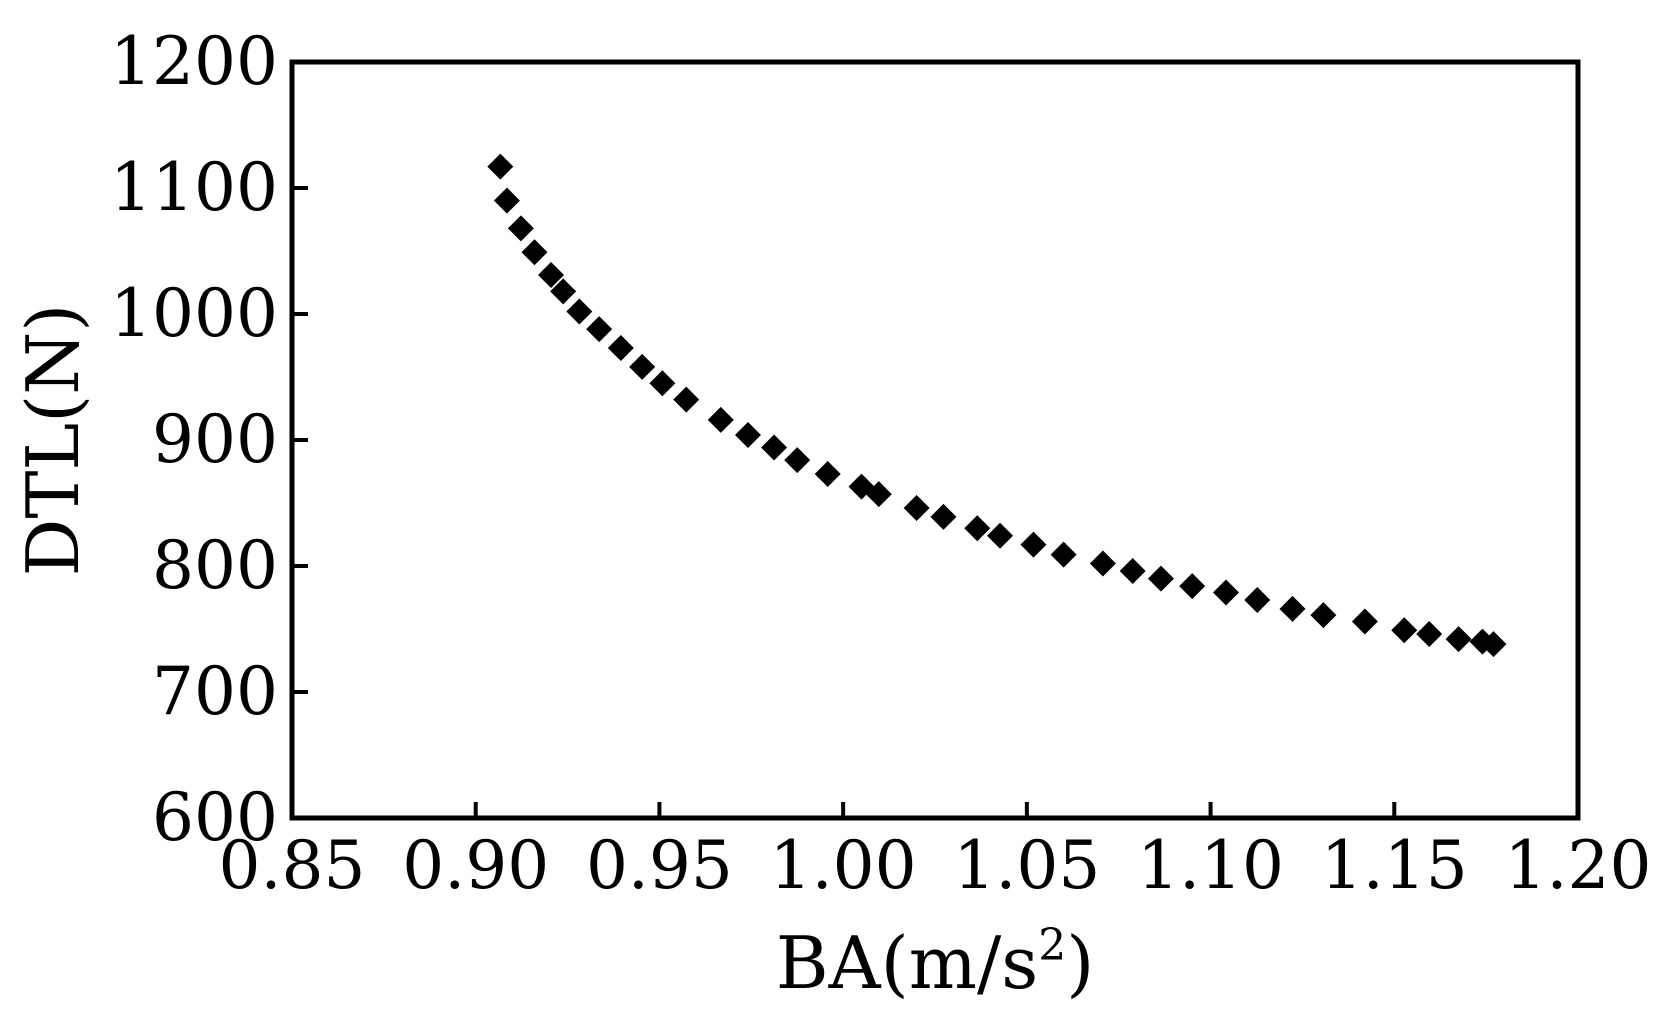 The width and height of the screenshot is (1655, 1022). I want to click on y-tick-label: 600, so click(215, 817).